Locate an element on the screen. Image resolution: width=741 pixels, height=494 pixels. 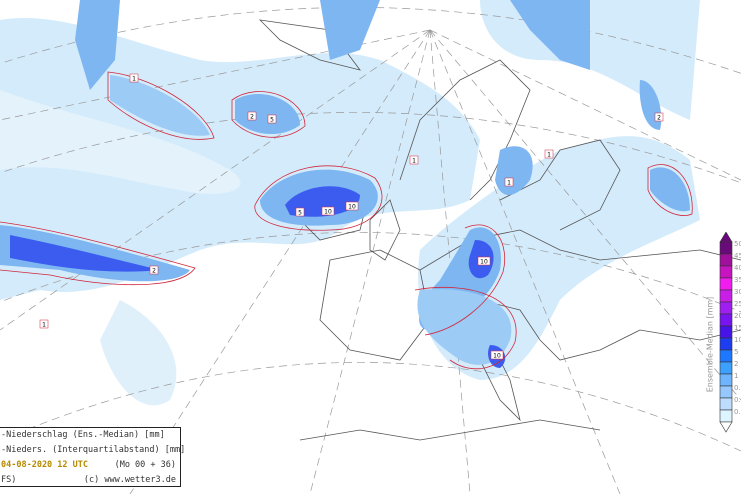
legend-iqr-text: -Nieders. (Interquartilabstand) [mm] is located at coordinates (93, 450).